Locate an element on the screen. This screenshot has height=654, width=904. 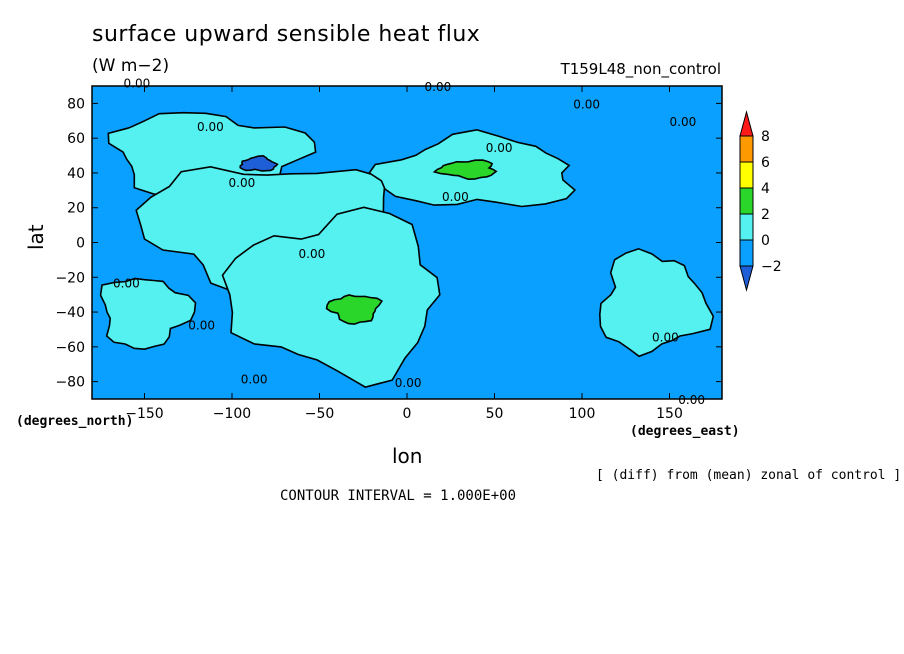
y-axis-label: lat is located at coordinates (36, 237).